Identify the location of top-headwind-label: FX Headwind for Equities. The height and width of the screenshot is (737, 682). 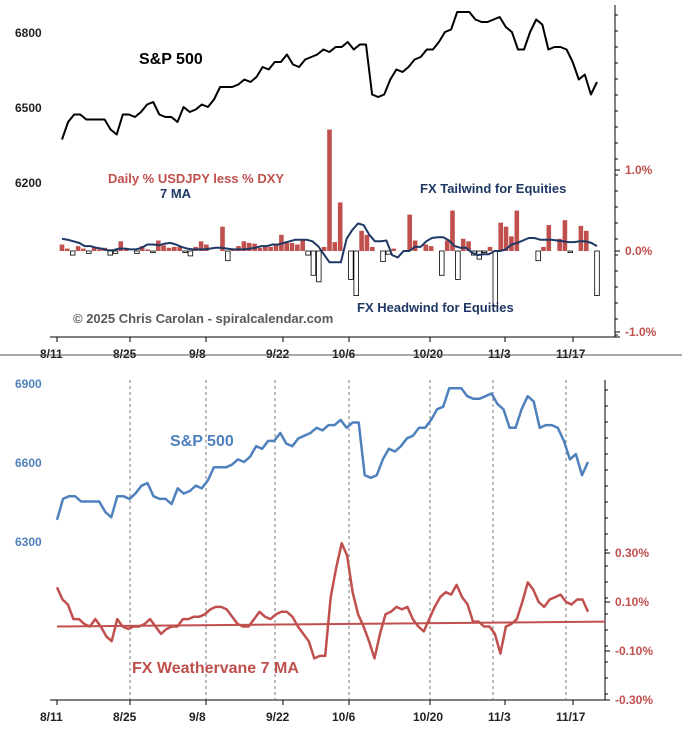
(435, 307).